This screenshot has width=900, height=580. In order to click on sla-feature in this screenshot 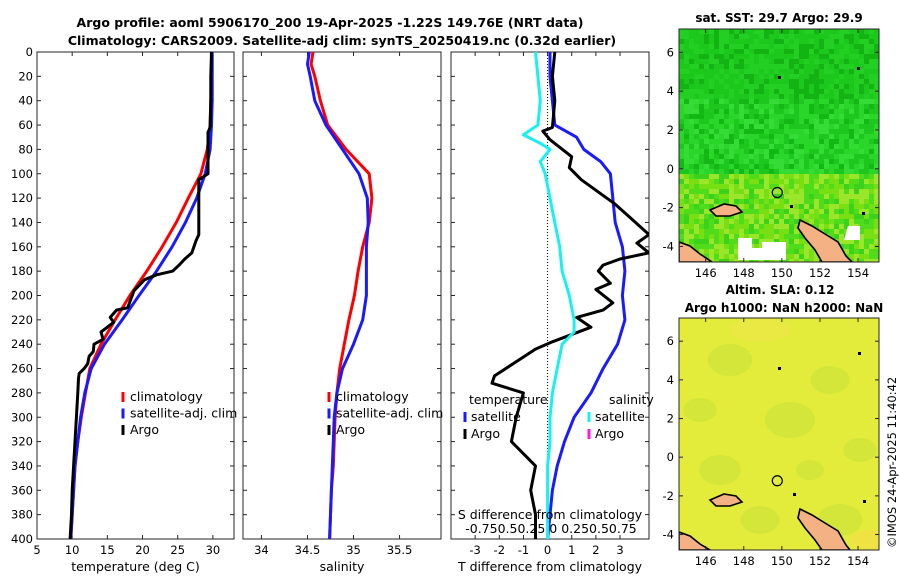, I will do `click(790, 420)`.